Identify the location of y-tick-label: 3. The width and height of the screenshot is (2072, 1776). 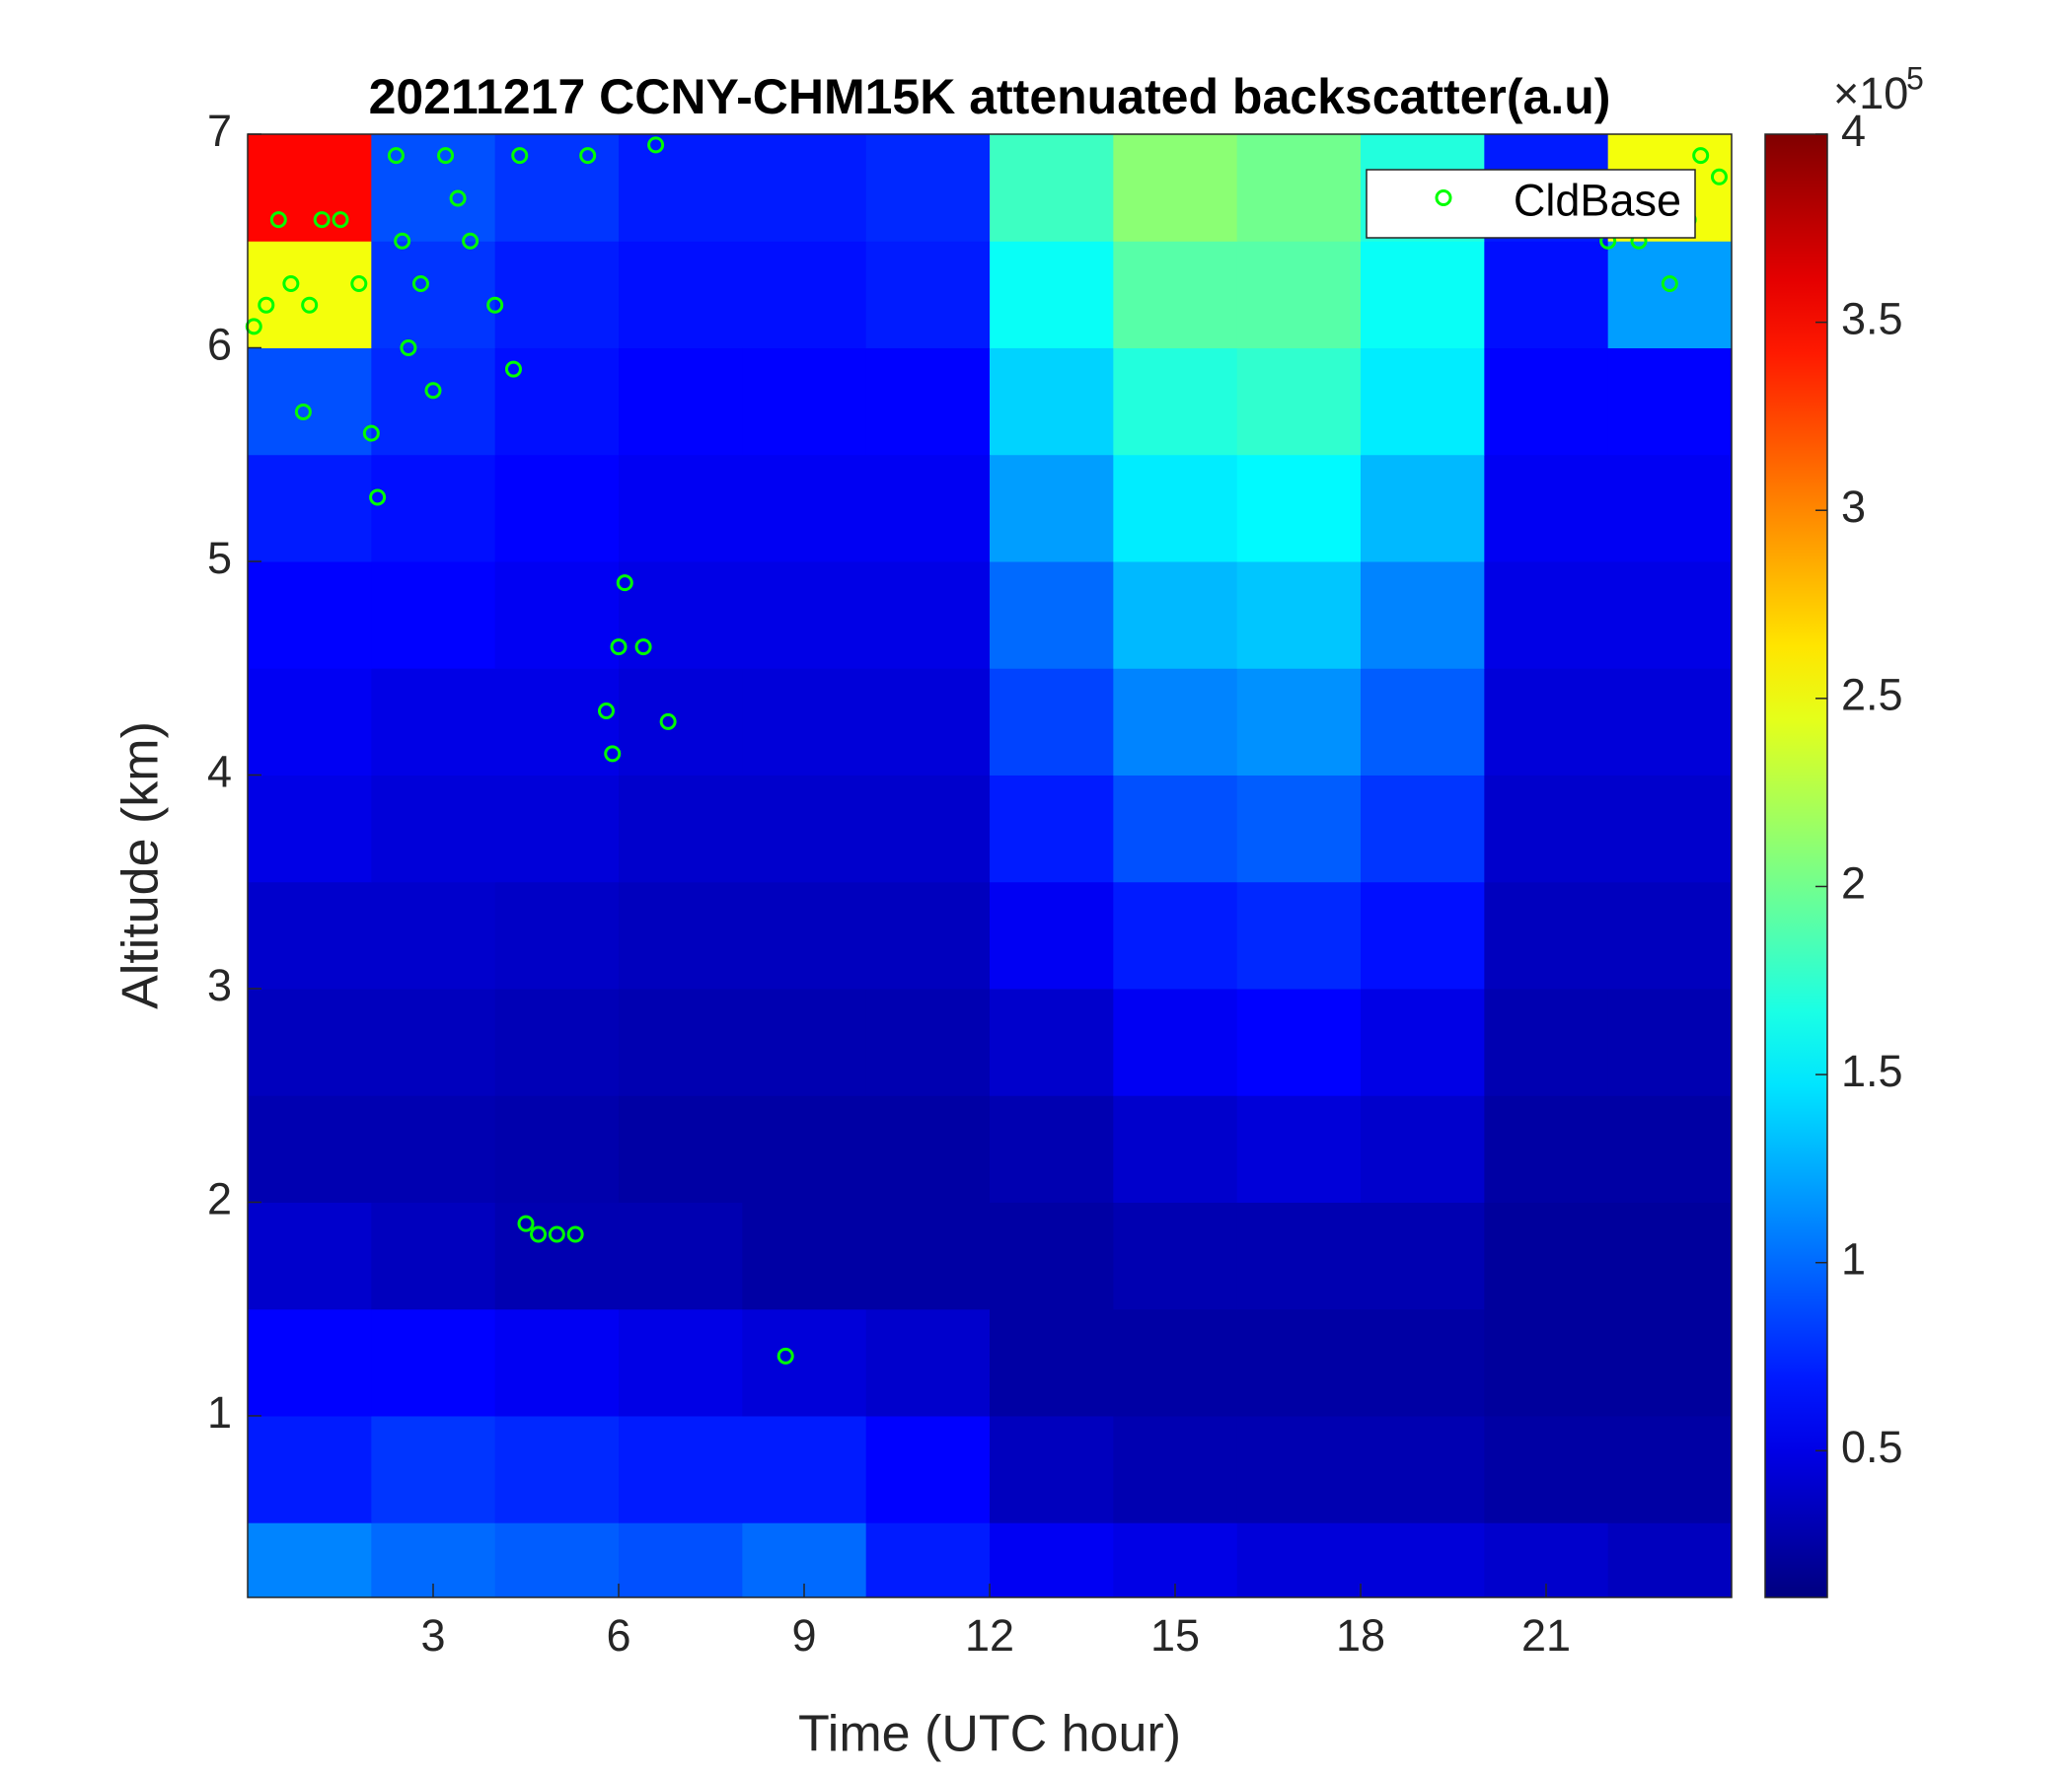
(219, 985).